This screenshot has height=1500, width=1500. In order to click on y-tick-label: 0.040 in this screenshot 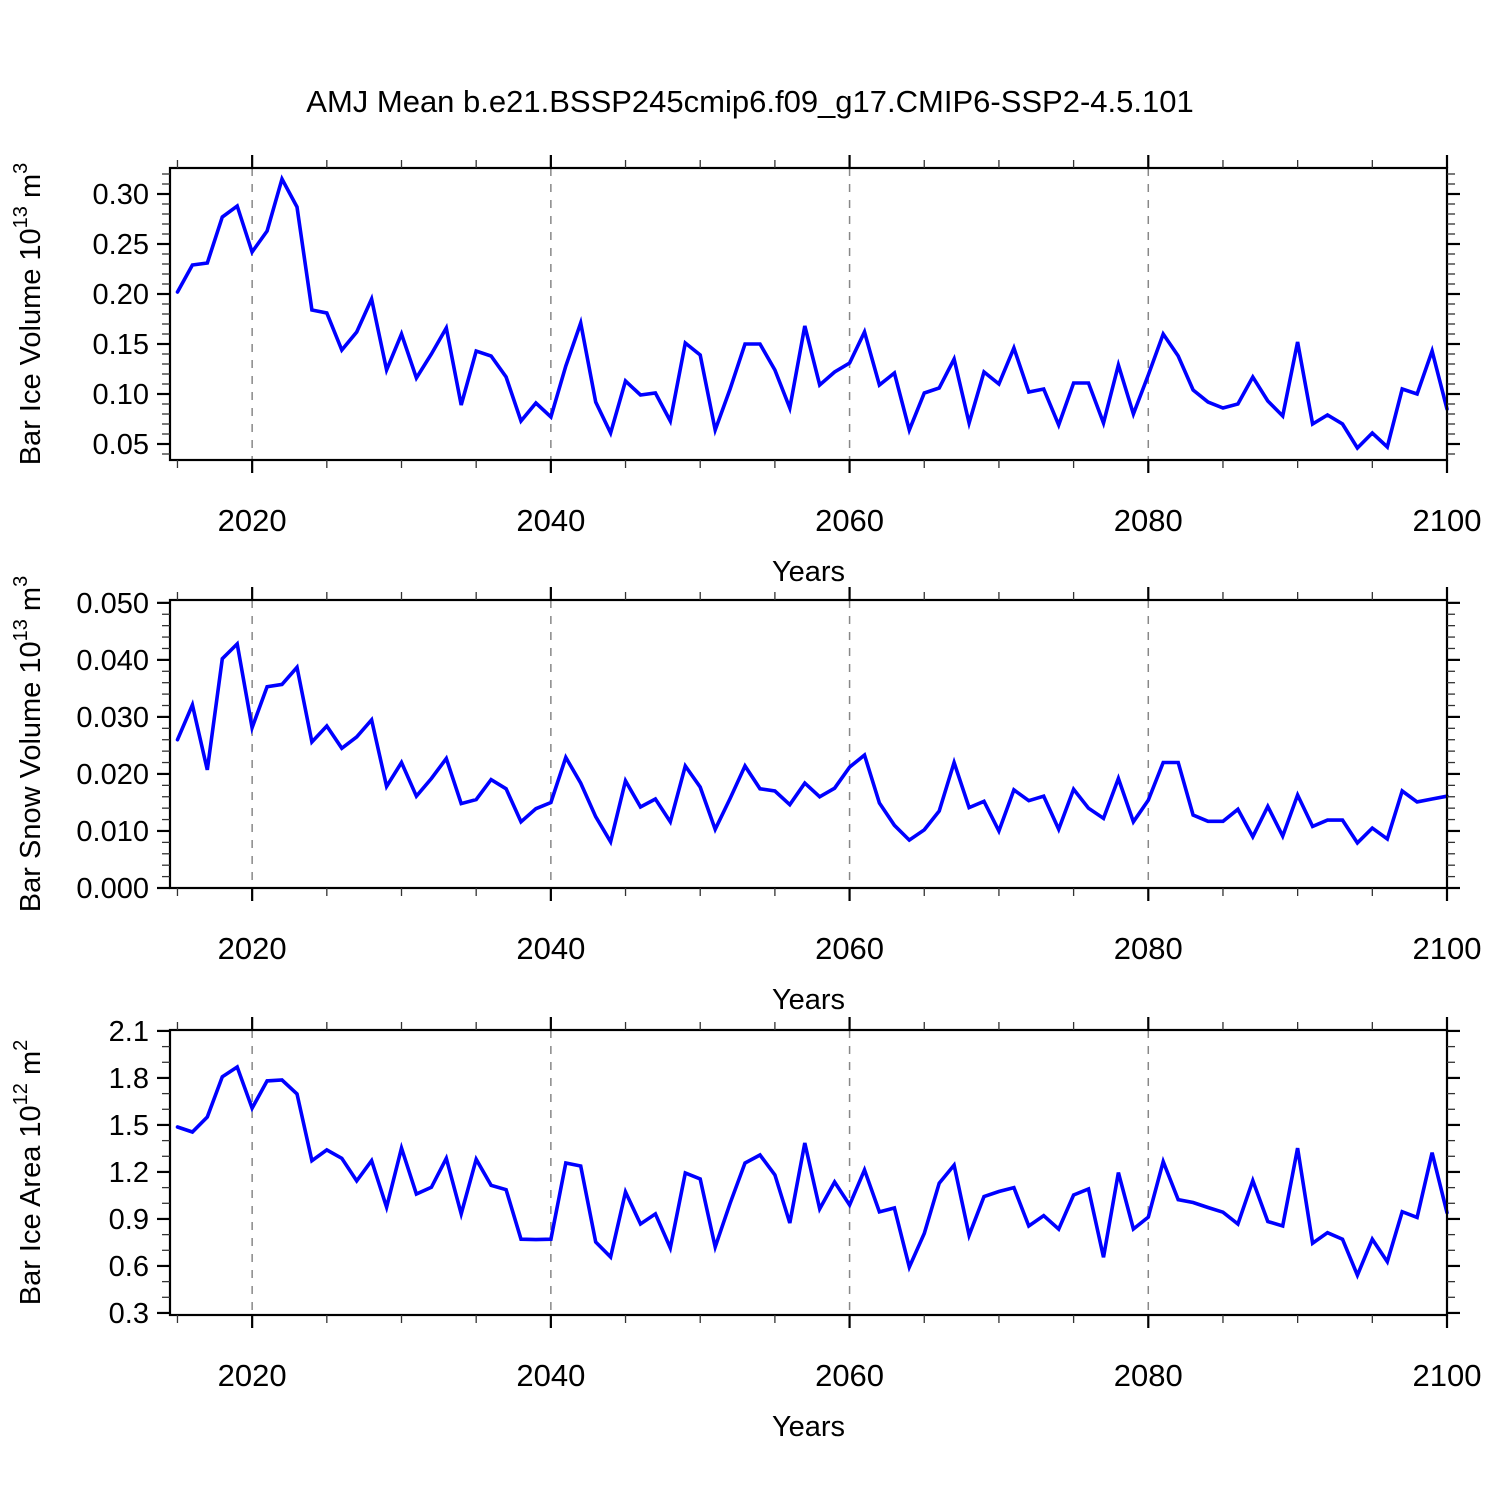, I will do `click(112, 661)`.